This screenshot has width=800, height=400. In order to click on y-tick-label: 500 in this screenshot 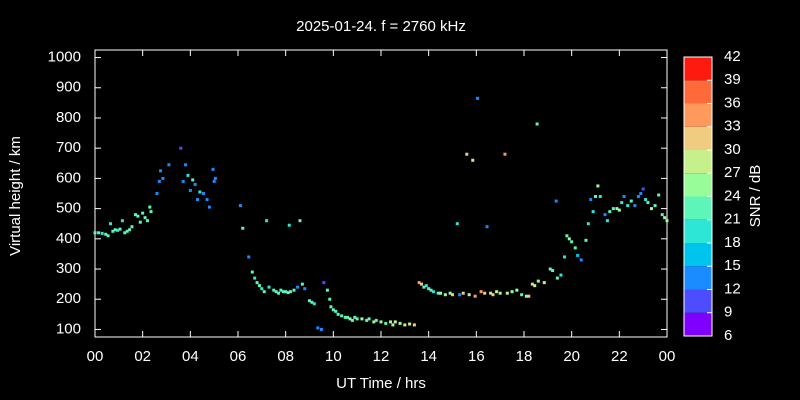, I will do `click(68, 208)`.